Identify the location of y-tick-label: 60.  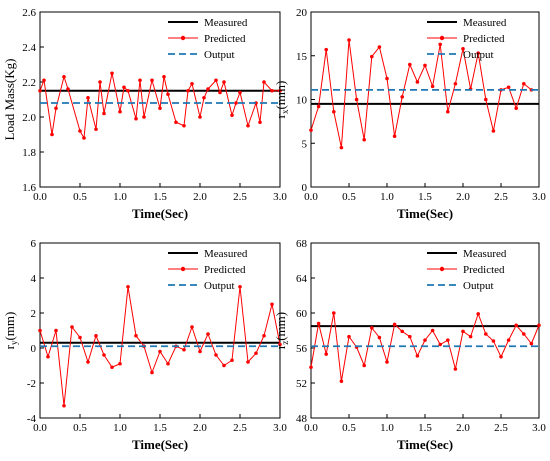
(302, 314).